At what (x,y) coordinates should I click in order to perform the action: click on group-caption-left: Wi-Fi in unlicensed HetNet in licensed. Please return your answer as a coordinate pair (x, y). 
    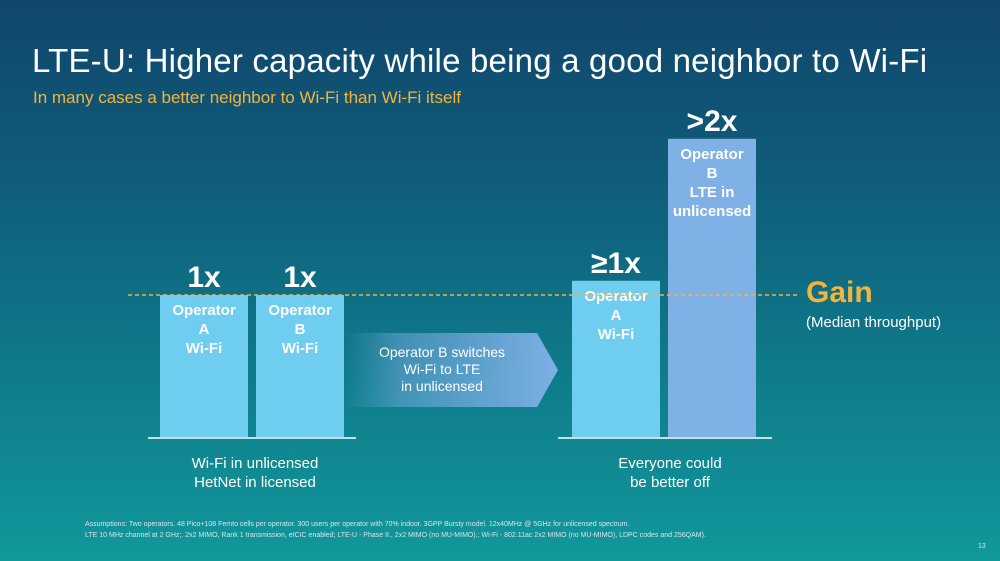
    Looking at the image, I should click on (255, 473).